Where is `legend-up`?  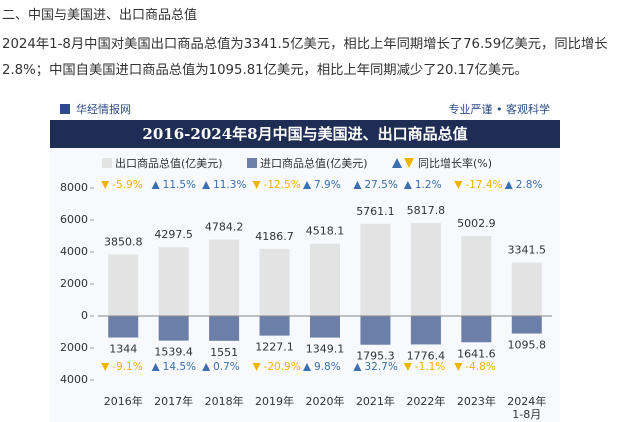 legend-up is located at coordinates (397, 163).